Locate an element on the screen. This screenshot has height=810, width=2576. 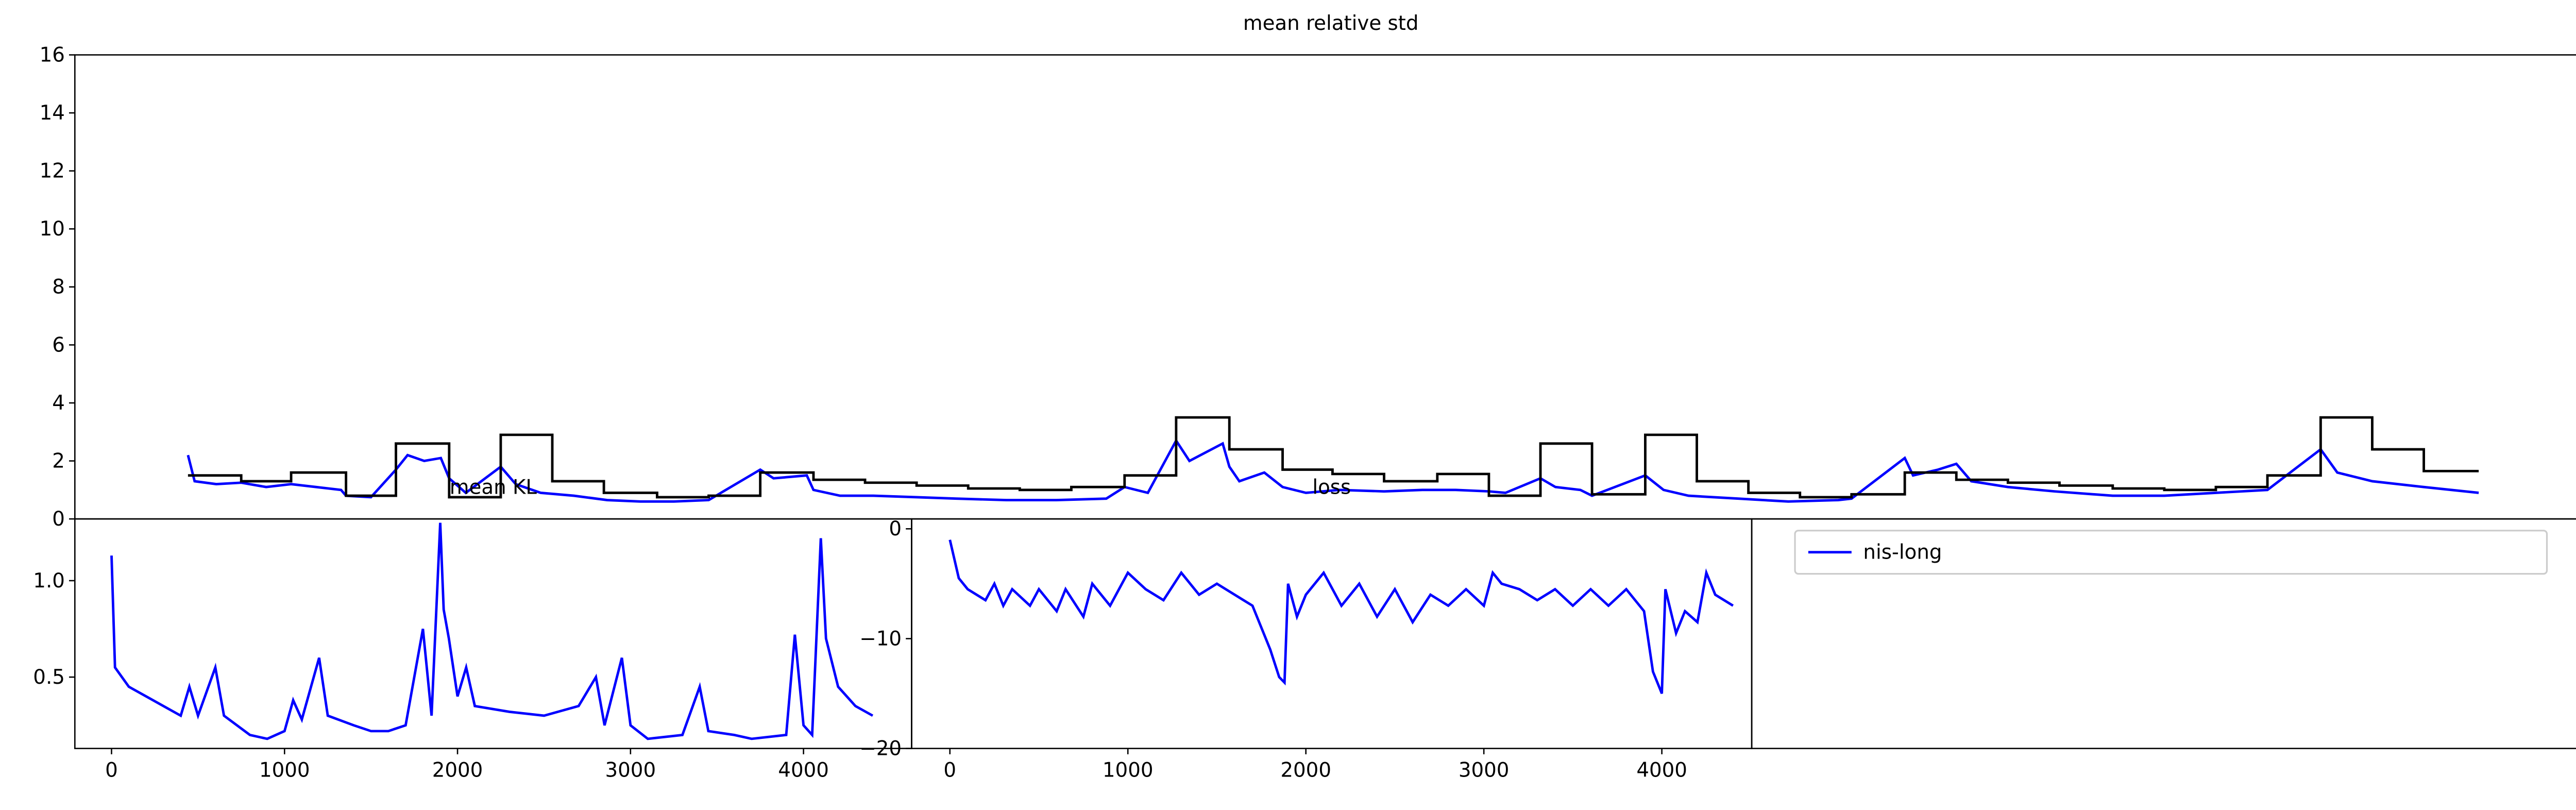
y-tick-label: 2 is located at coordinates (59, 460).